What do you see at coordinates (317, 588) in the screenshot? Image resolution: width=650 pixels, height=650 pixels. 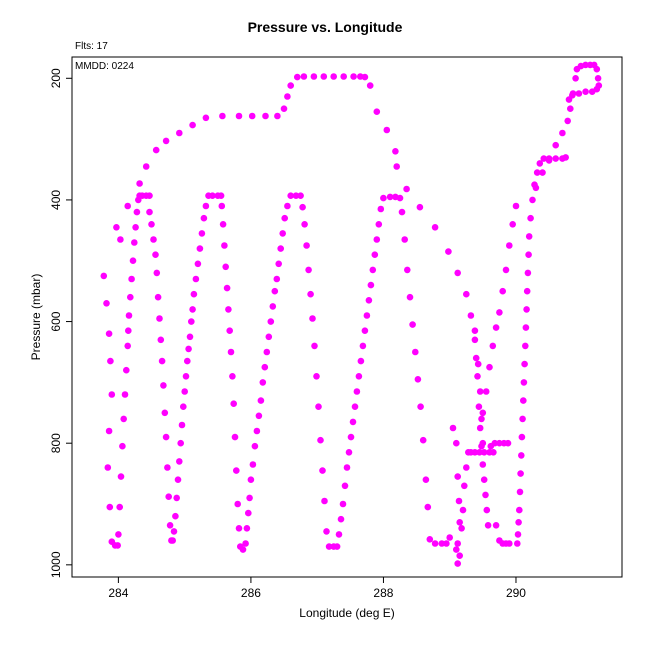 I see `x-axis: 284 286 288 290` at bounding box center [317, 588].